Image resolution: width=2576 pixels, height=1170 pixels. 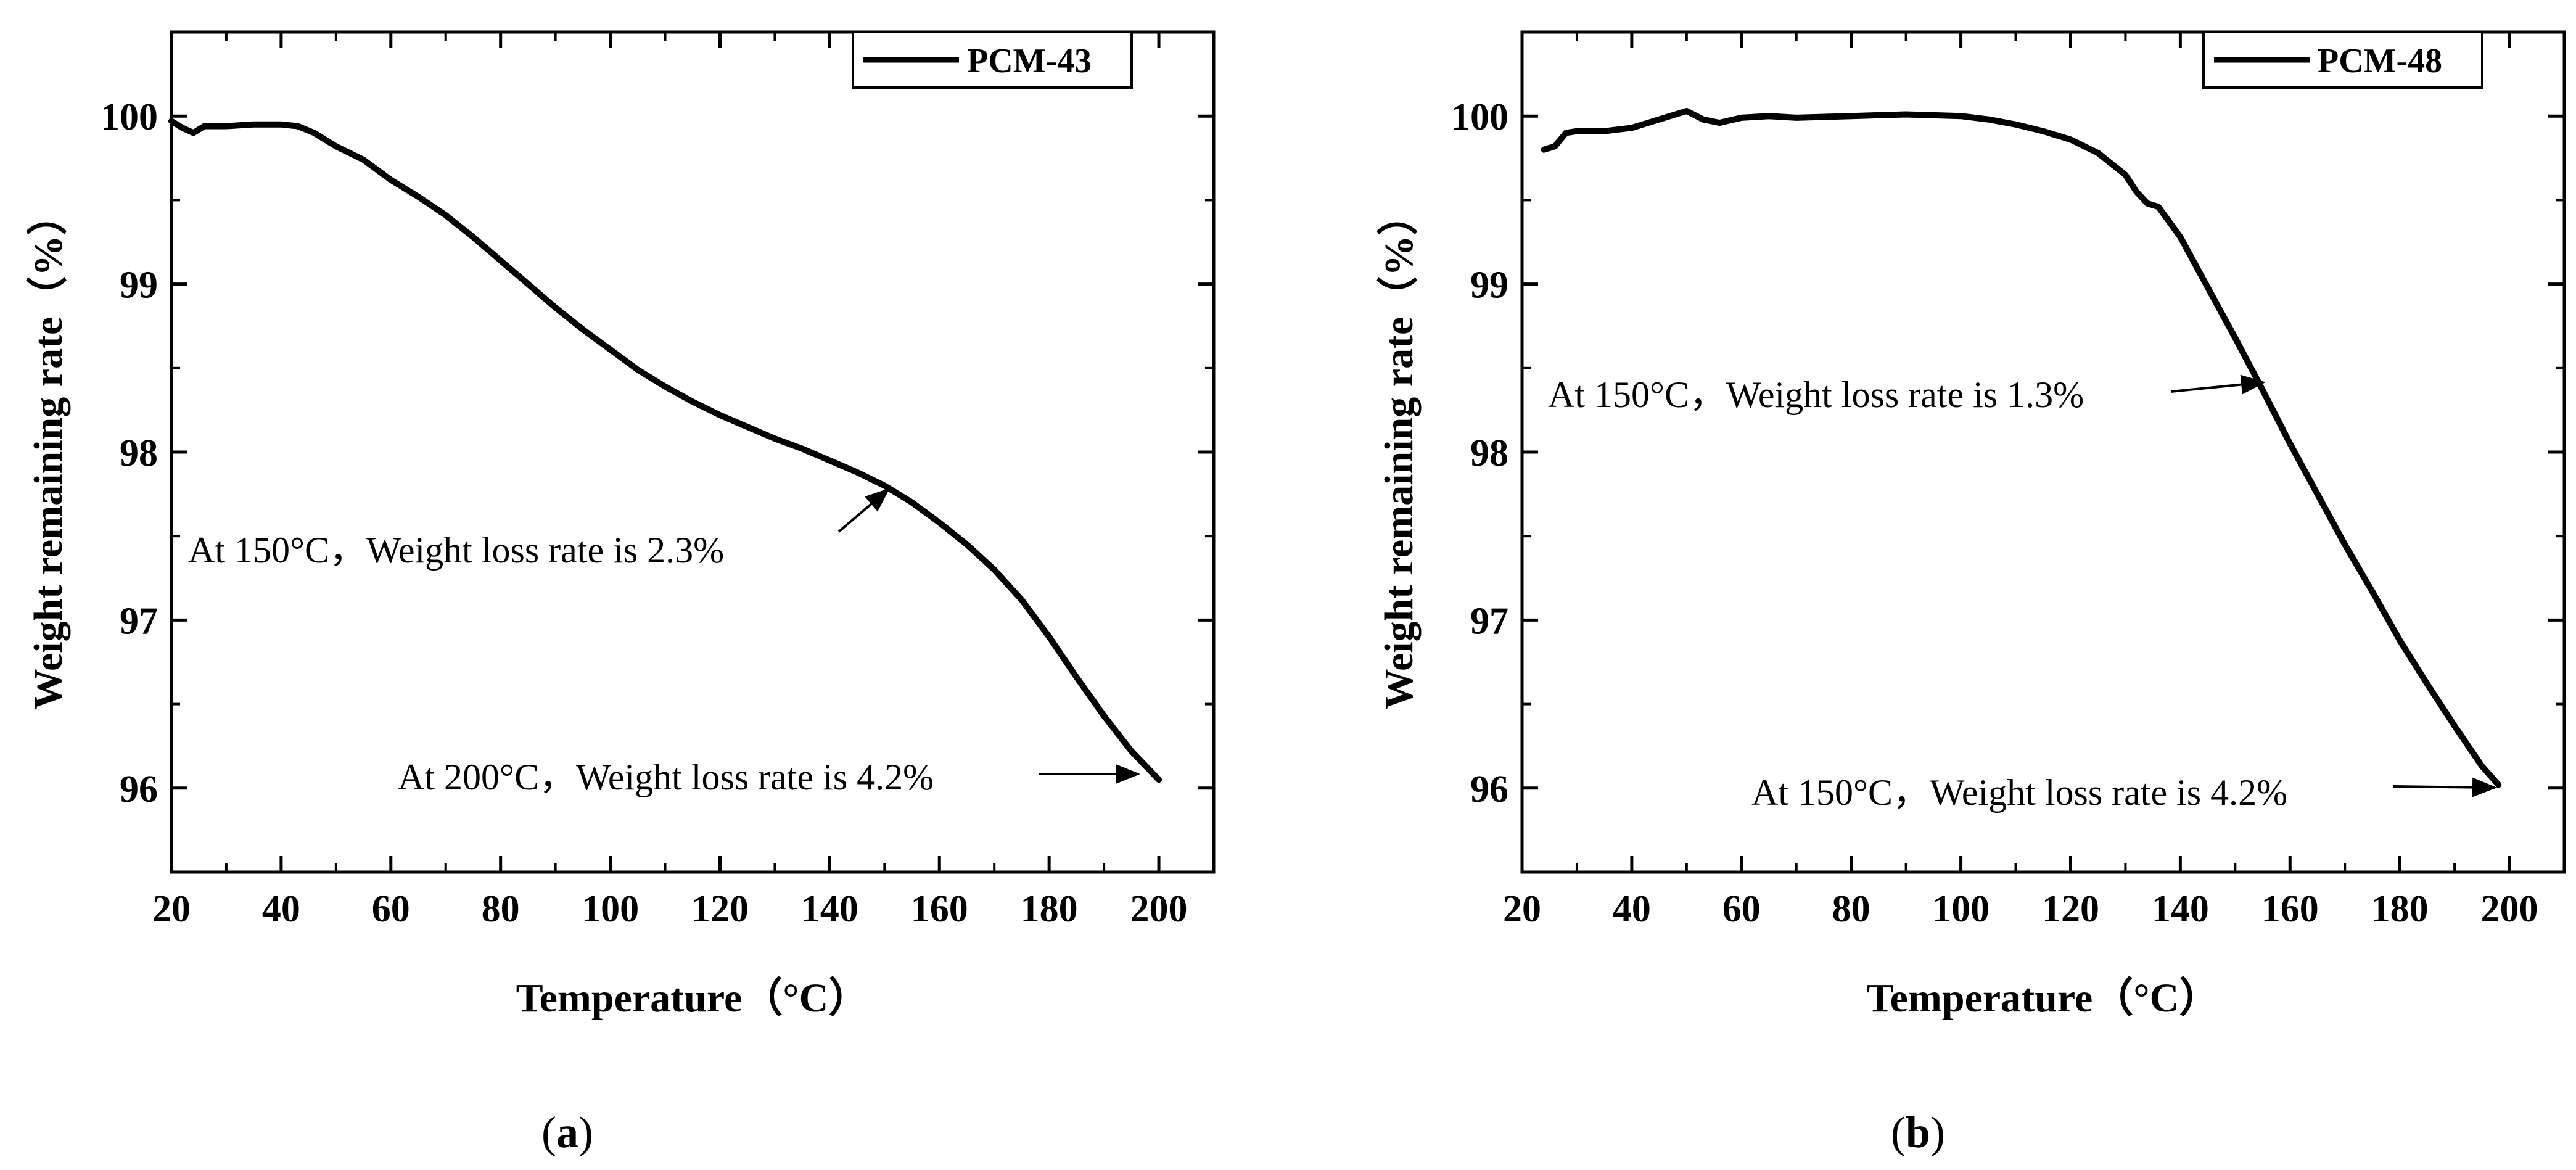 What do you see at coordinates (567, 1132) in the screenshot?
I see `panel-label-a: (a)` at bounding box center [567, 1132].